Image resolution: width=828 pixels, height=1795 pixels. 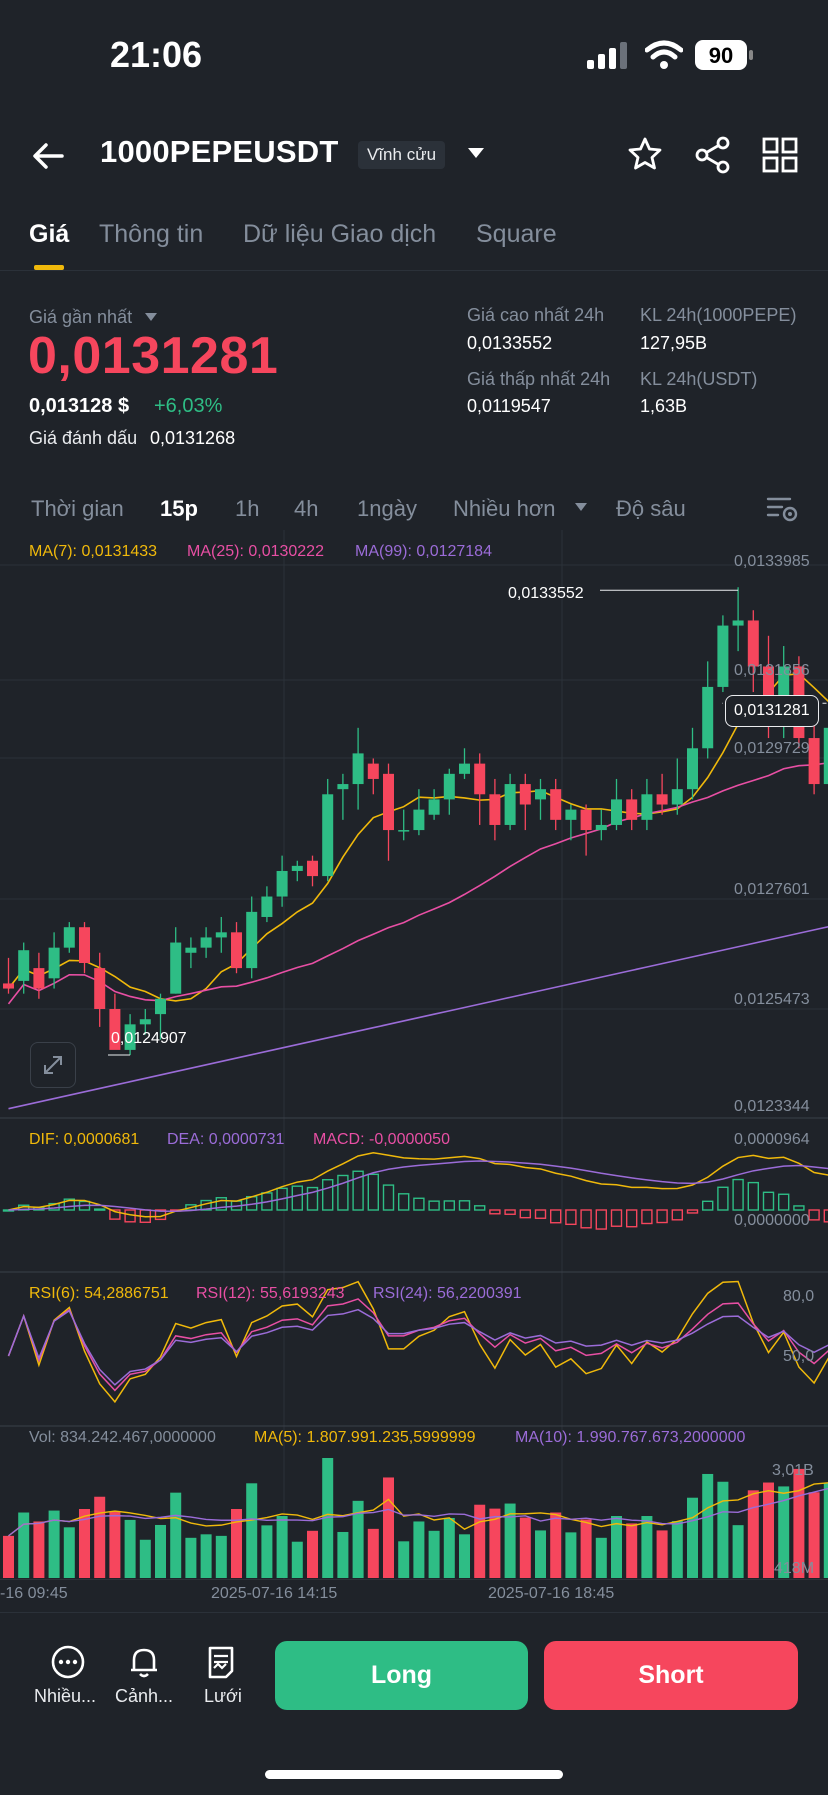 What do you see at coordinates (221, 1662) in the screenshot?
I see `grid-bot-icon` at bounding box center [221, 1662].